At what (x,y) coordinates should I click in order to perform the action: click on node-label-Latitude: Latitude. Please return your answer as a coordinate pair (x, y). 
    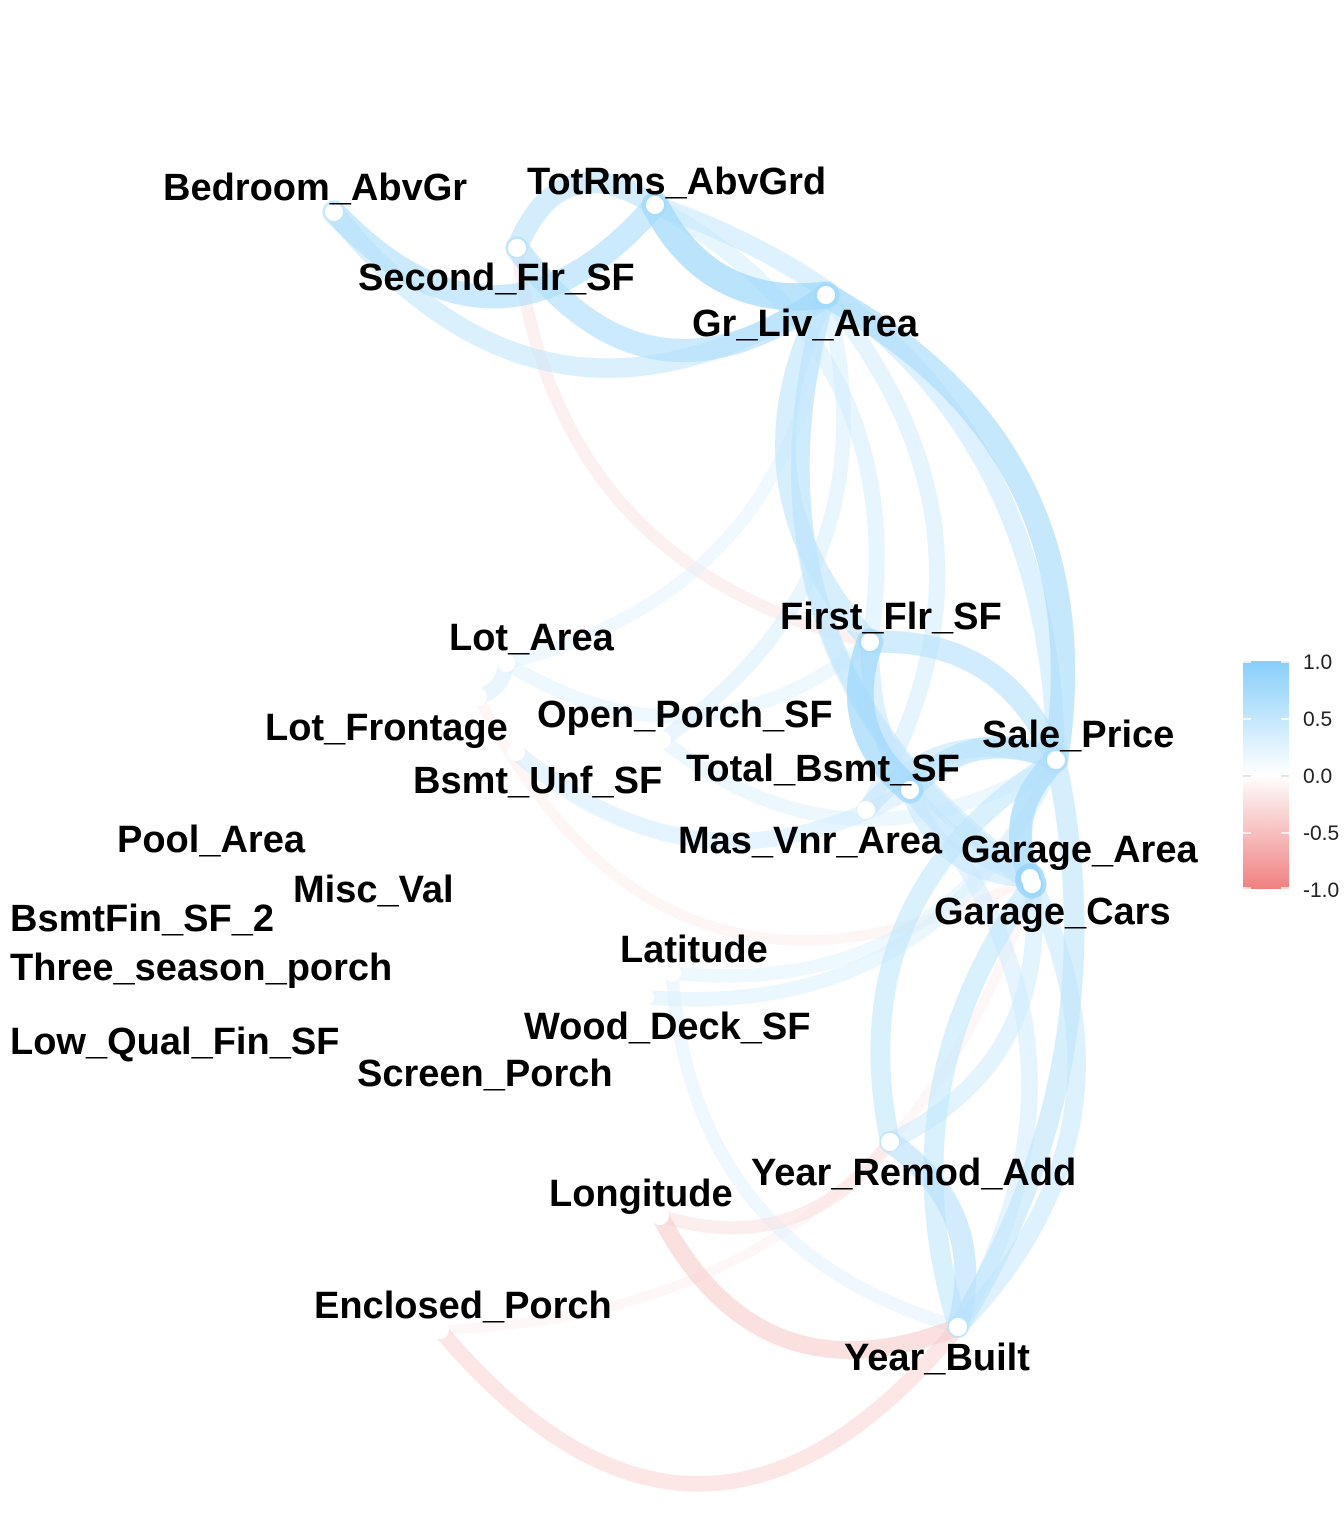
    Looking at the image, I should click on (694, 950).